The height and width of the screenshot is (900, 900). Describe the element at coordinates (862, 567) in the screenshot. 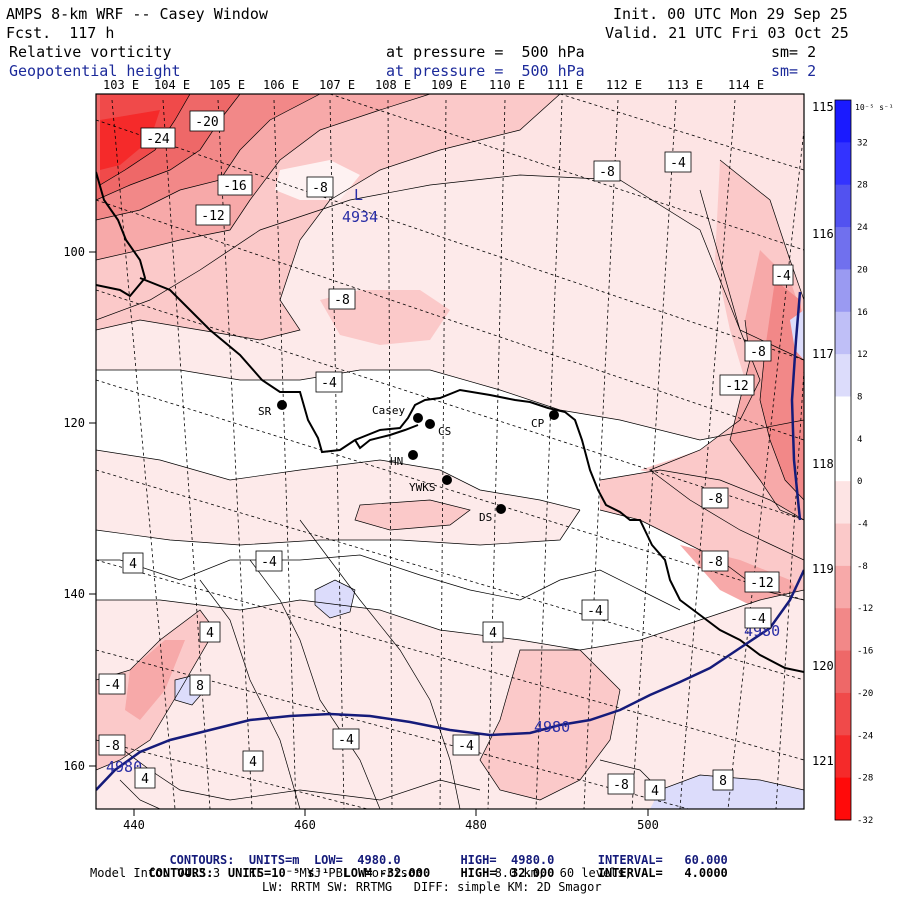

I see `colorbar-label: -8` at that location.